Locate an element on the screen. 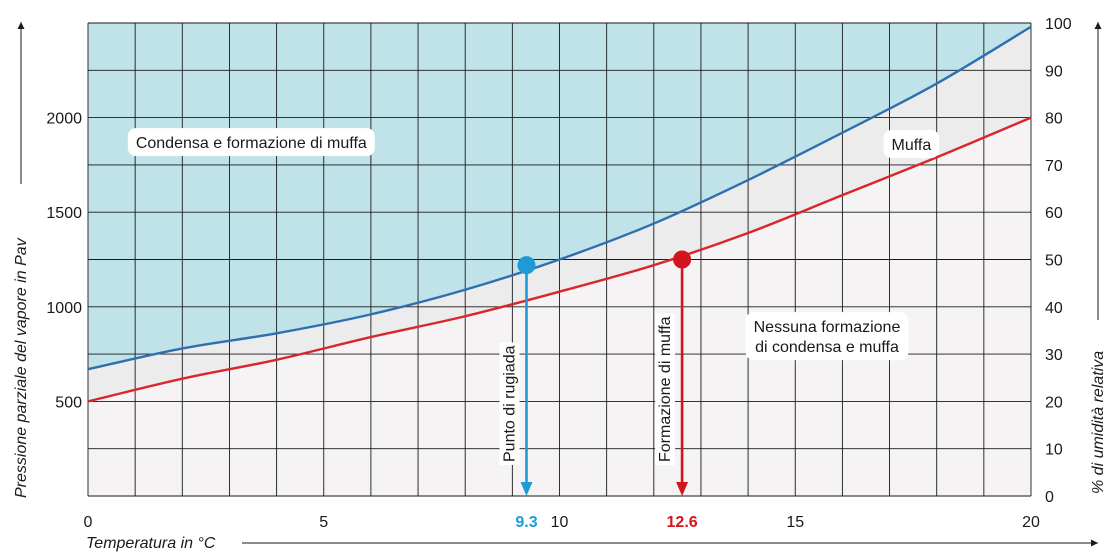 Image resolution: width=1109 pixels, height=552 pixels. marker-mould-arrow-label: Formazione di muffa is located at coordinates (665, 389).